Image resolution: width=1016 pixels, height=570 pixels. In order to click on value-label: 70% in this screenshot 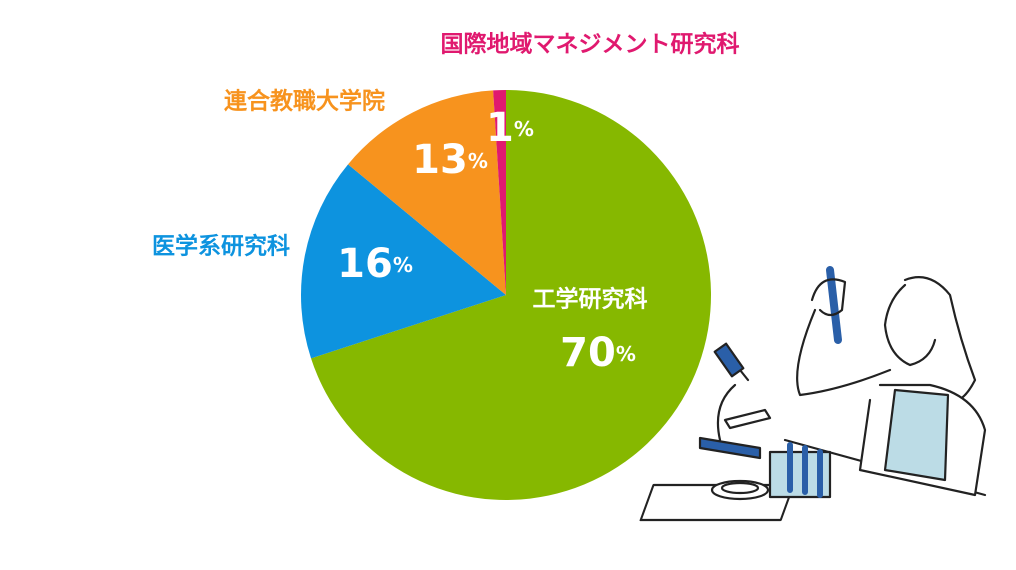, I will do `click(598, 353)`.